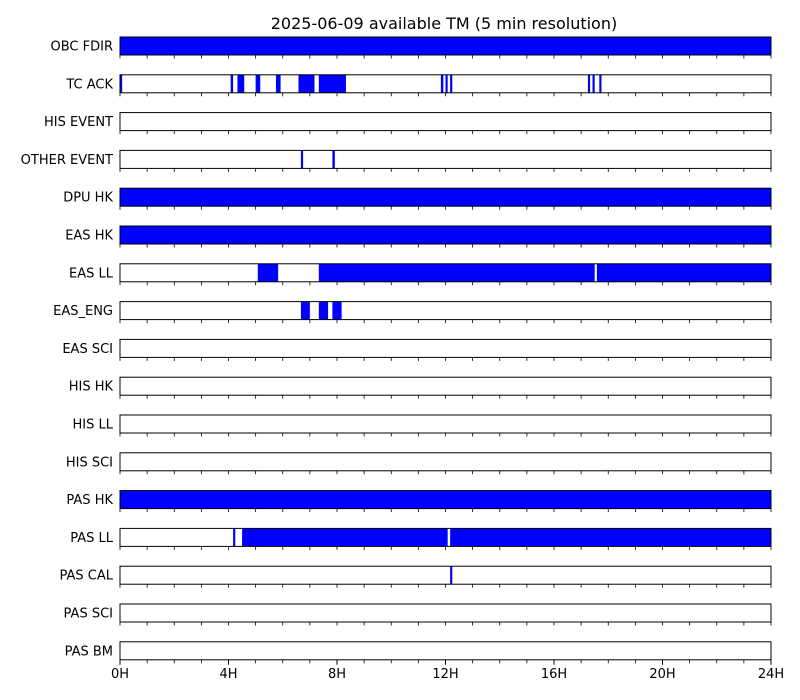  I want to click on x-axis: 0H 4H 8H 12H 16H 20H 24H, so click(447, 670).